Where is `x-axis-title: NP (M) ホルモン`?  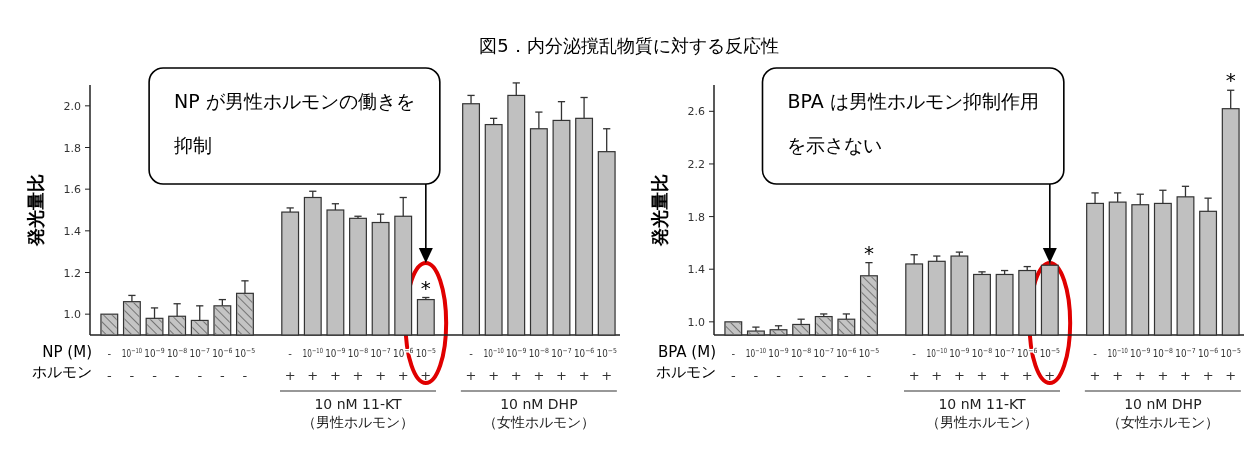
x-axis-title: NP (M) ホルモン is located at coordinates (62, 362).